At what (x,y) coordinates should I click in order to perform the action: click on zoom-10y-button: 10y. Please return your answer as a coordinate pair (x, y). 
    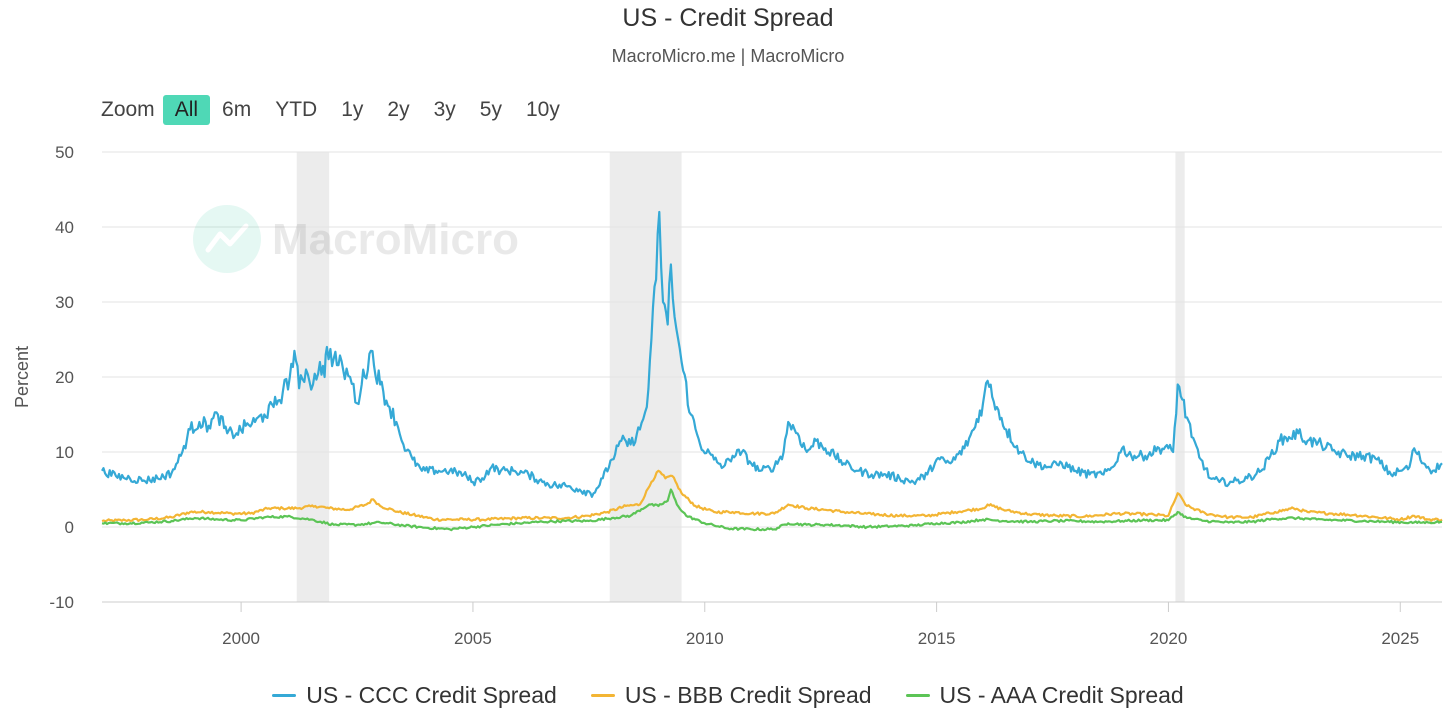
    Looking at the image, I should click on (542, 109).